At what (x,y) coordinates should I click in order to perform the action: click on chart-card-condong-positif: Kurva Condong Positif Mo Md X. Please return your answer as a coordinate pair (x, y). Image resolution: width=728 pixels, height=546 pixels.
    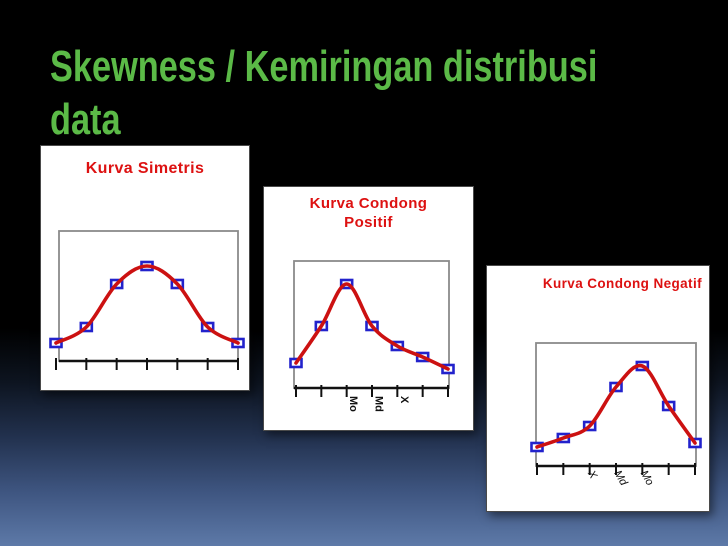
    Looking at the image, I should click on (368, 308).